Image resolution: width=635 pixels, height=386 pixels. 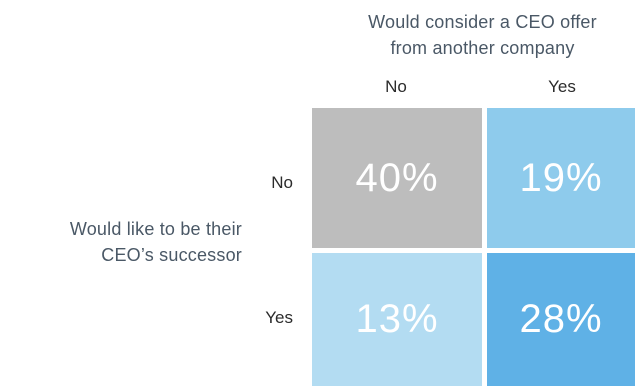 I want to click on row-axis-title-line1: Would like to be their, so click(x=155, y=229).